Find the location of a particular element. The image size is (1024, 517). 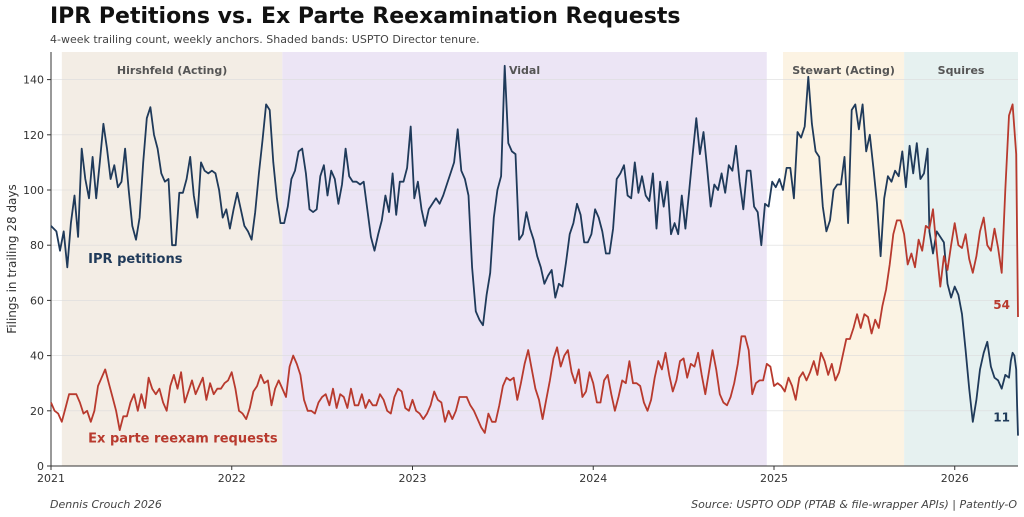

series-label: Ex parte reexam requests is located at coordinates (183, 438).